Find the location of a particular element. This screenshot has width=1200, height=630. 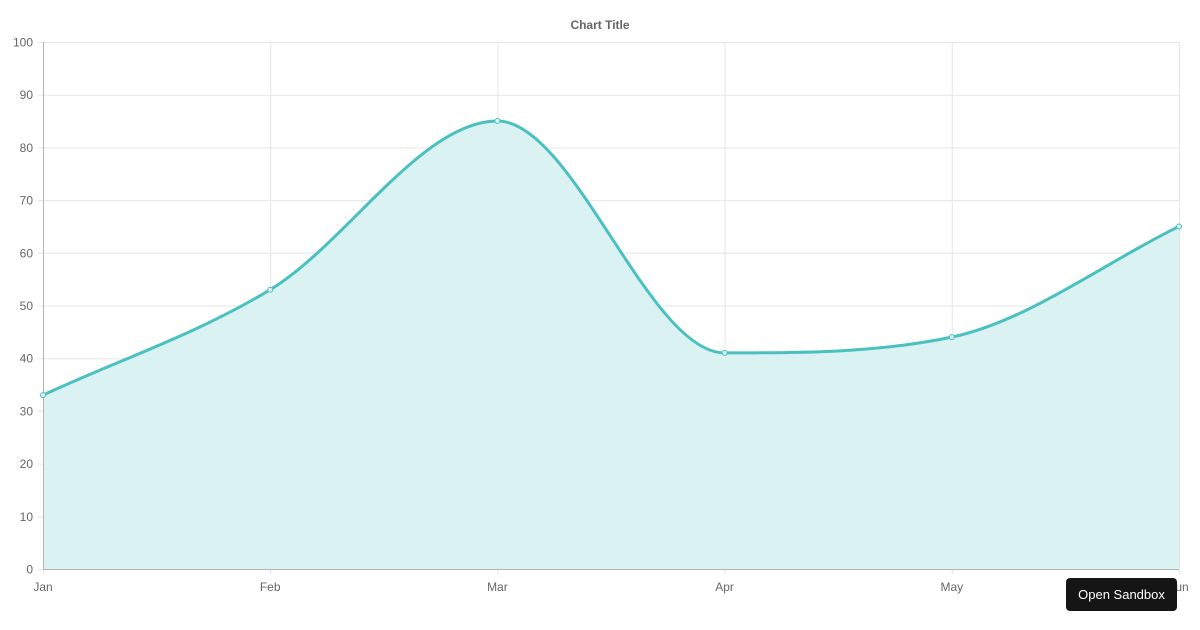

y-tick-label: 100 is located at coordinates (23, 43).